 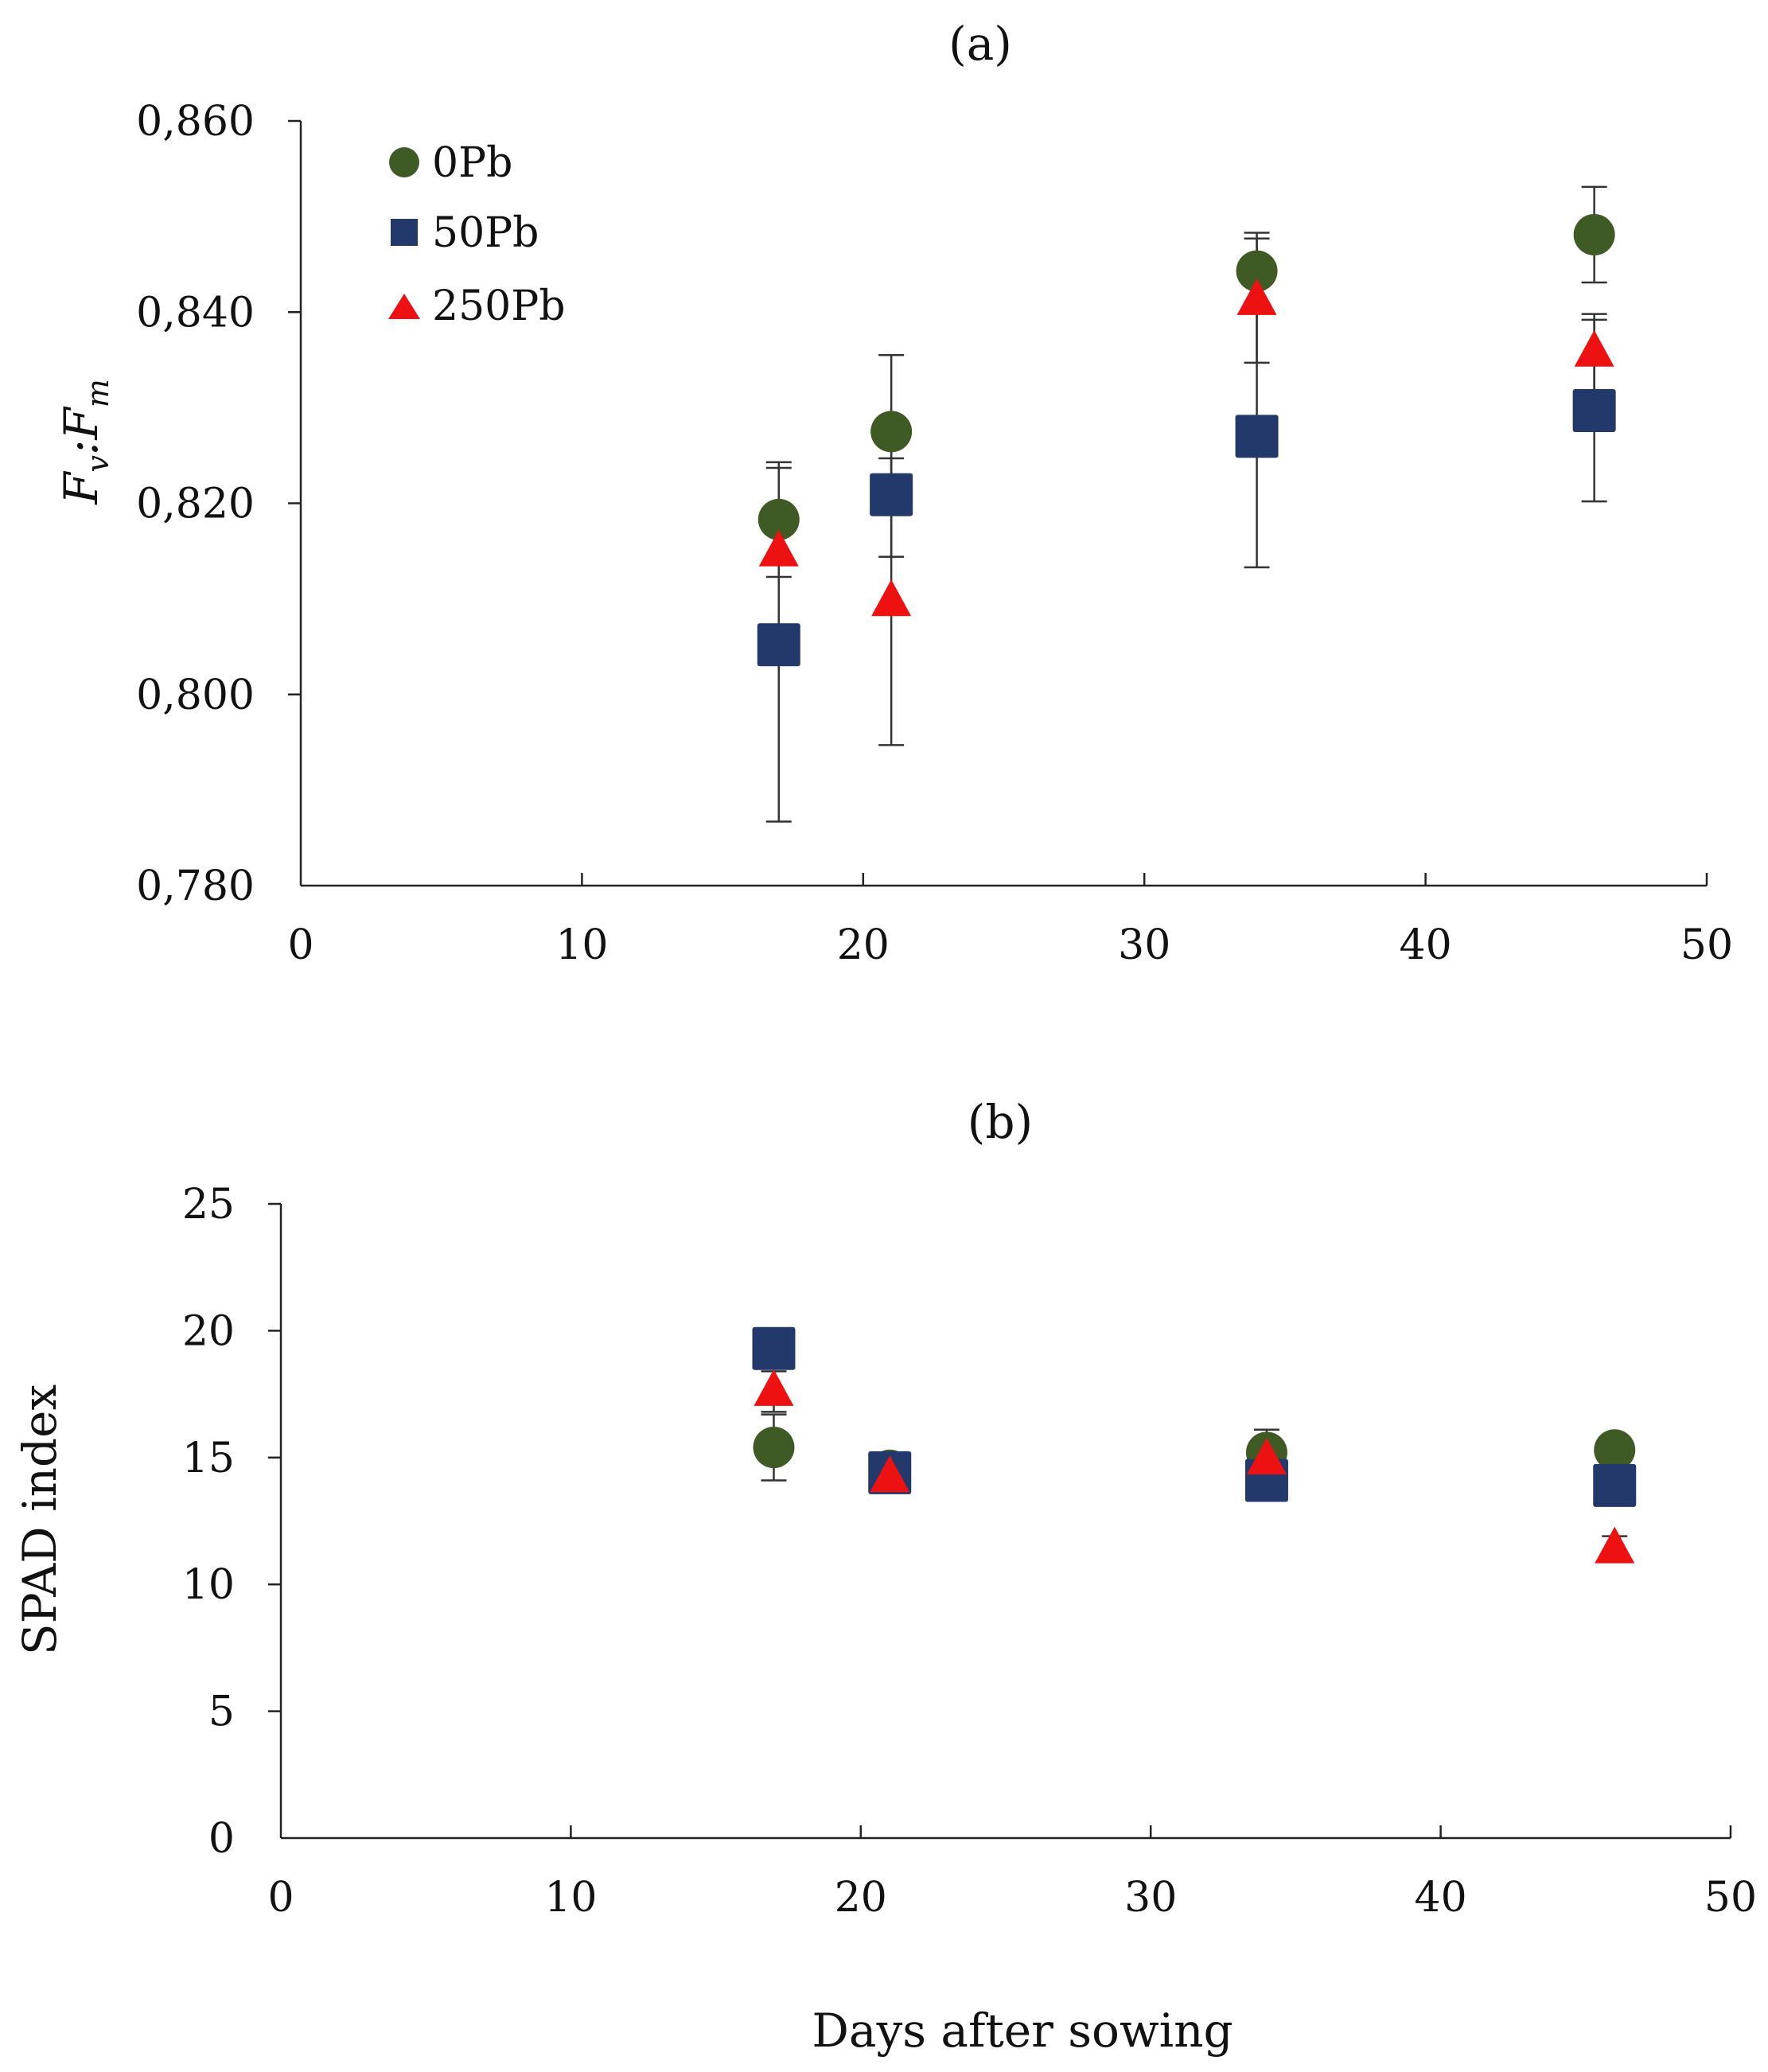 I want to click on panel-a-y-tick-label: 0,860, so click(x=195, y=122).